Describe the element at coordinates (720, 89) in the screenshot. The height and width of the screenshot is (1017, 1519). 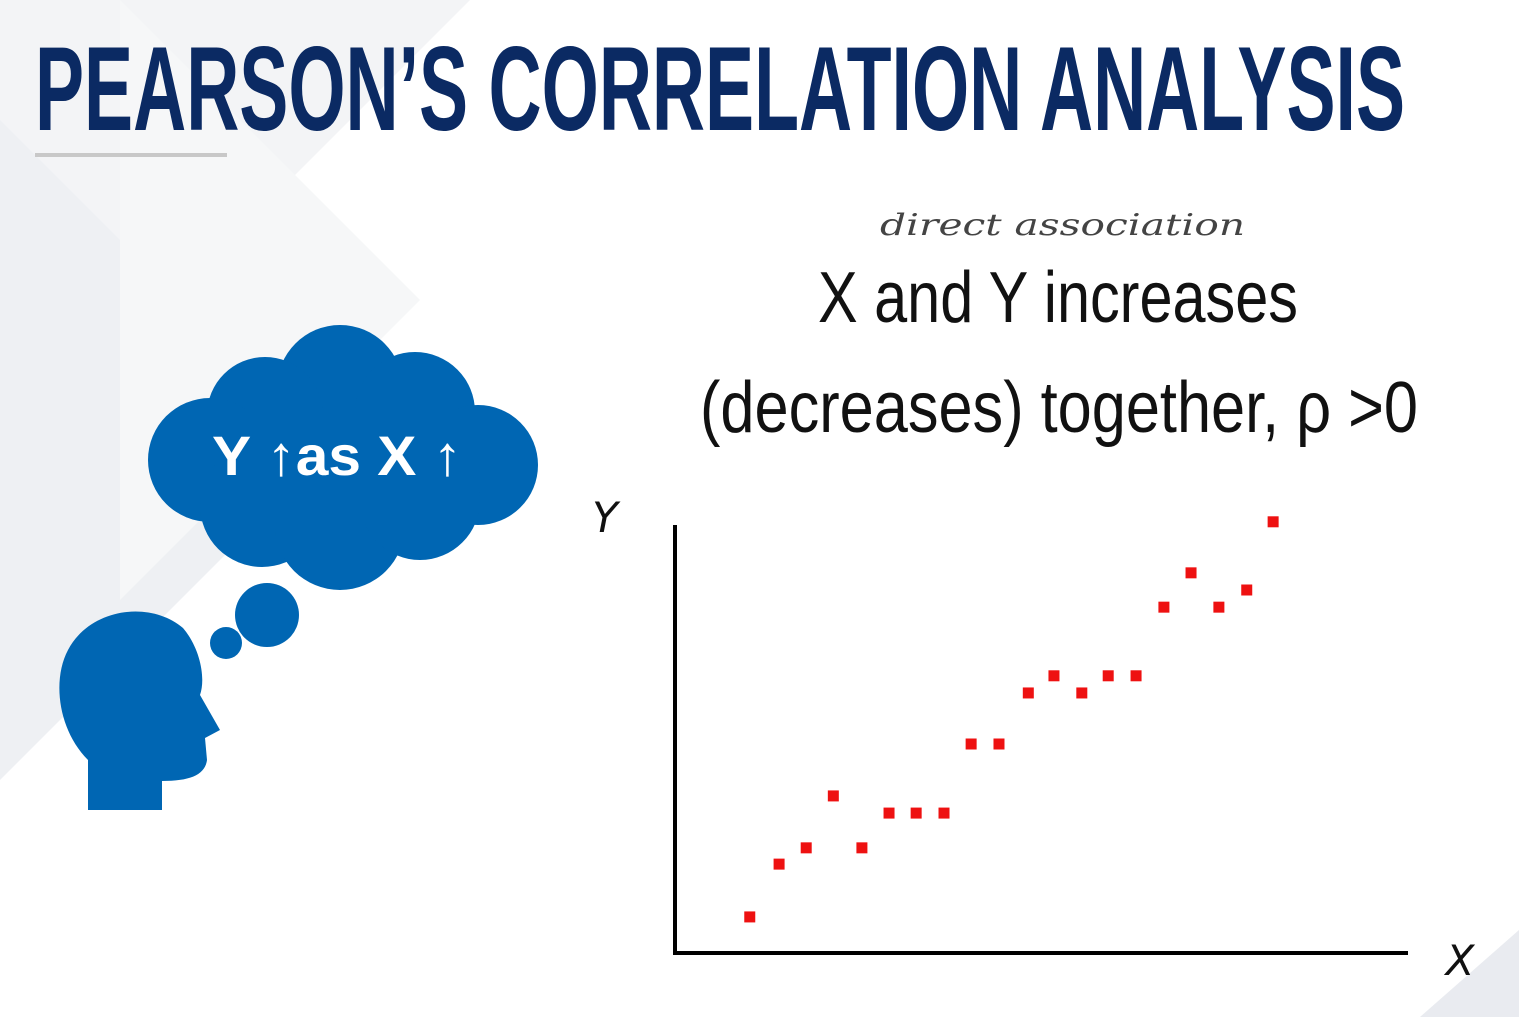
I see `slide-title: PEARSON’S CORRELATION ANALYSIS` at that location.